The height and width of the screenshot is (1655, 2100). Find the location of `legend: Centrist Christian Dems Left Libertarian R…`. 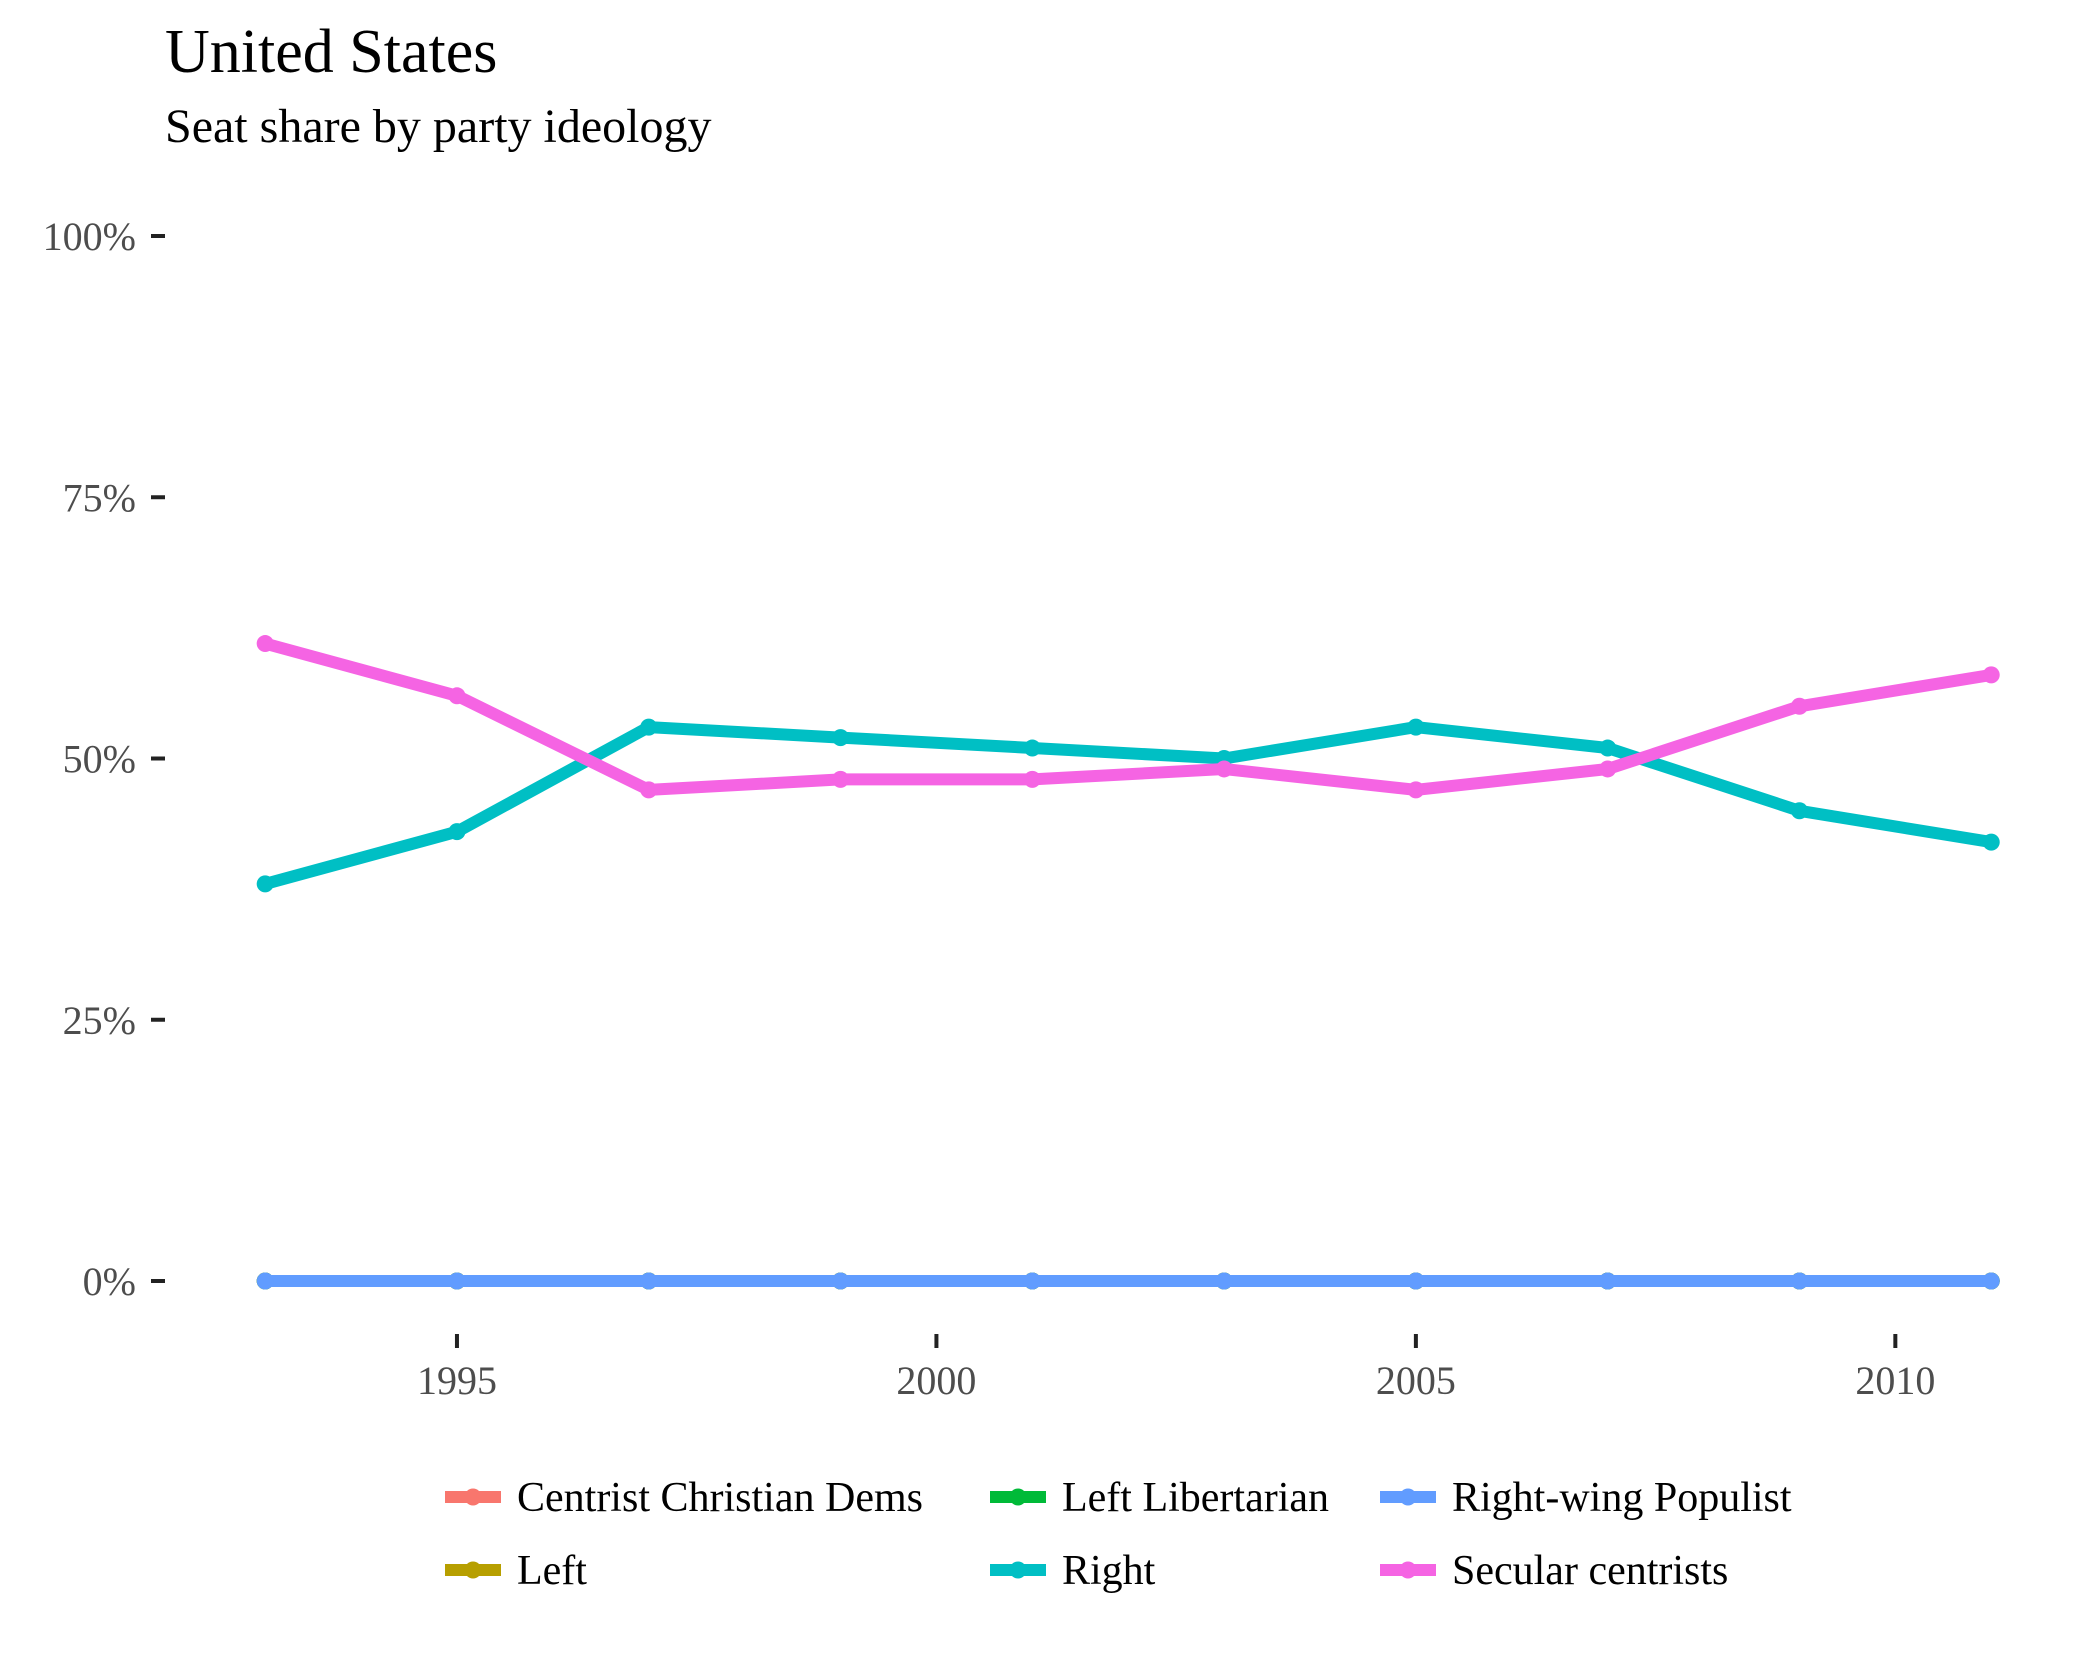

legend: Centrist Christian Dems Left Libertarian R… is located at coordinates (1118, 1534).